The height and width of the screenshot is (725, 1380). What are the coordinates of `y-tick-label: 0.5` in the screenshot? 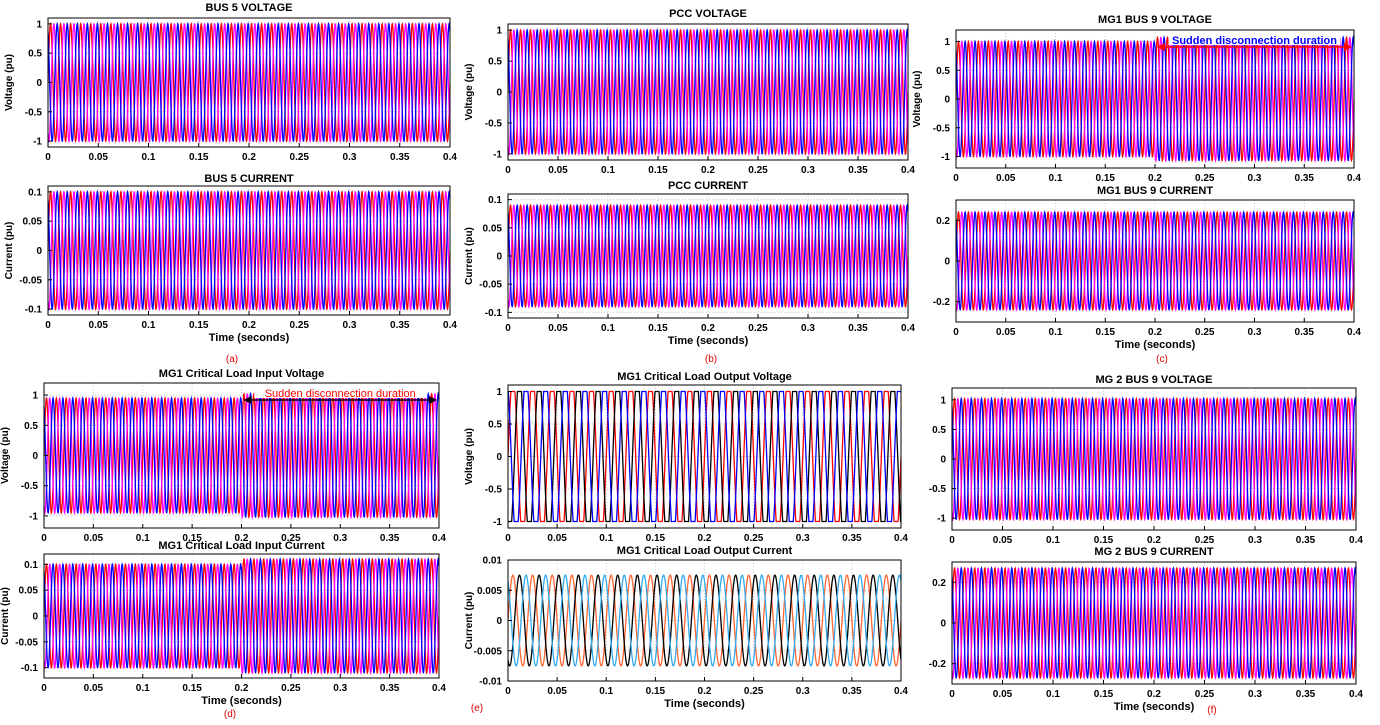 It's located at (495, 425).